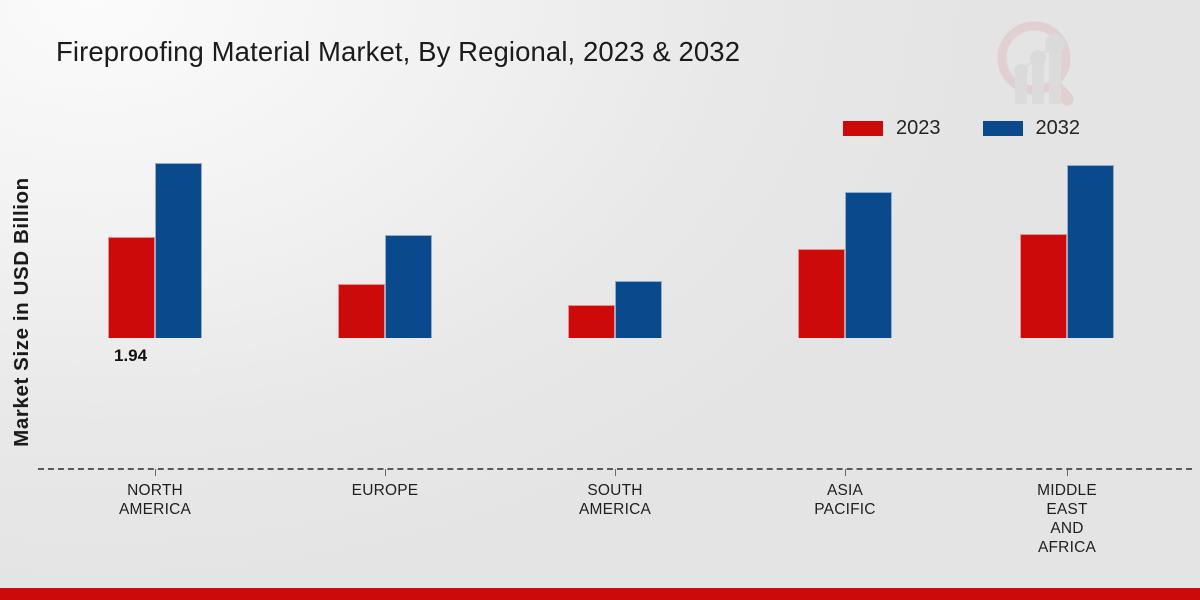 The image size is (1200, 600). I want to click on category-line: NORTH, so click(155, 490).